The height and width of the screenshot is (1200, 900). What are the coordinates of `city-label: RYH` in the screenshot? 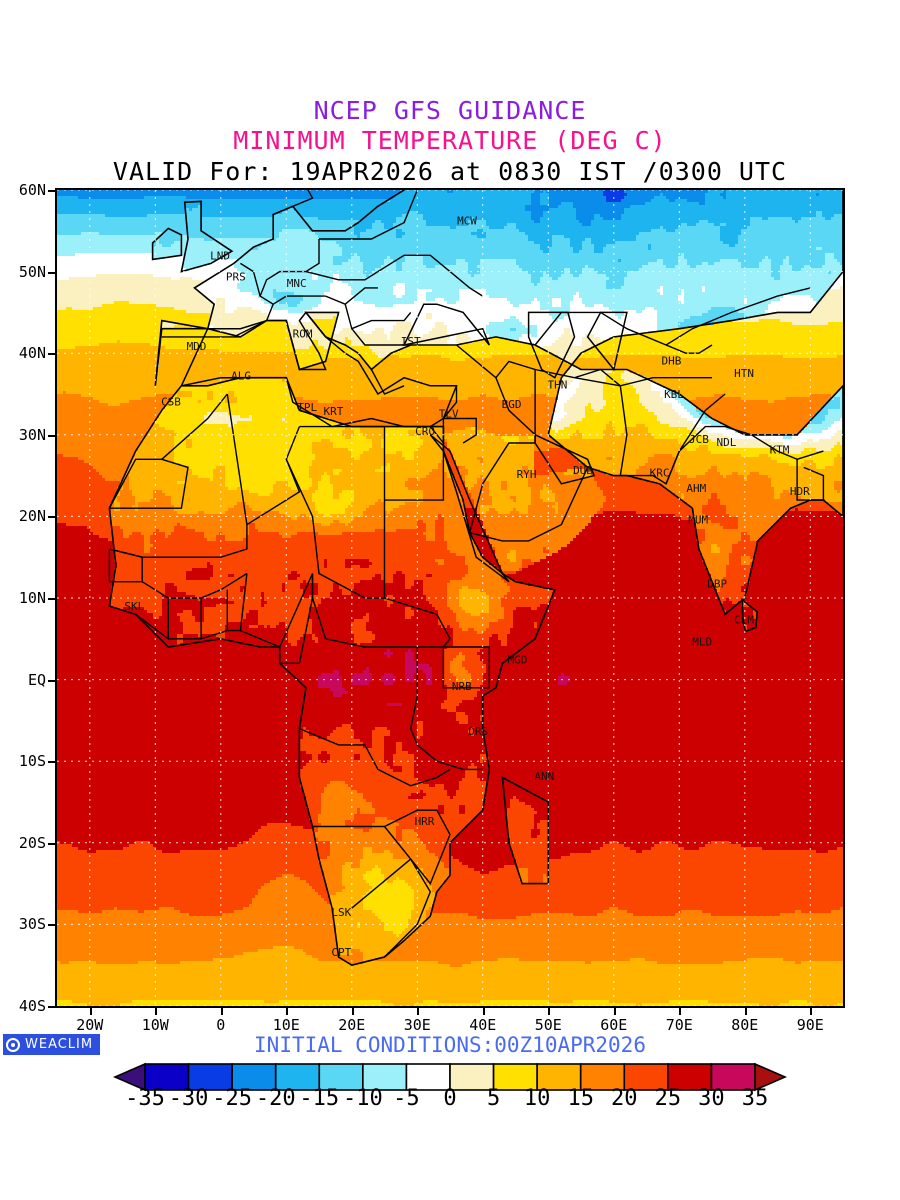 It's located at (527, 474).